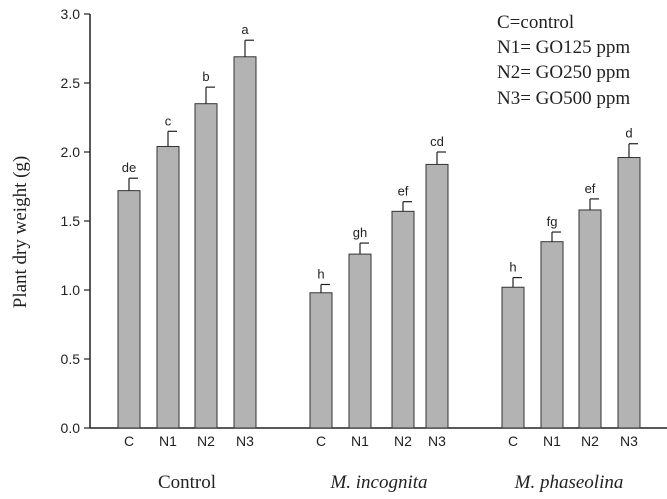 Image resolution: width=667 pixels, height=499 pixels. I want to click on legend-item: N3= GO500 ppm, so click(563, 98).